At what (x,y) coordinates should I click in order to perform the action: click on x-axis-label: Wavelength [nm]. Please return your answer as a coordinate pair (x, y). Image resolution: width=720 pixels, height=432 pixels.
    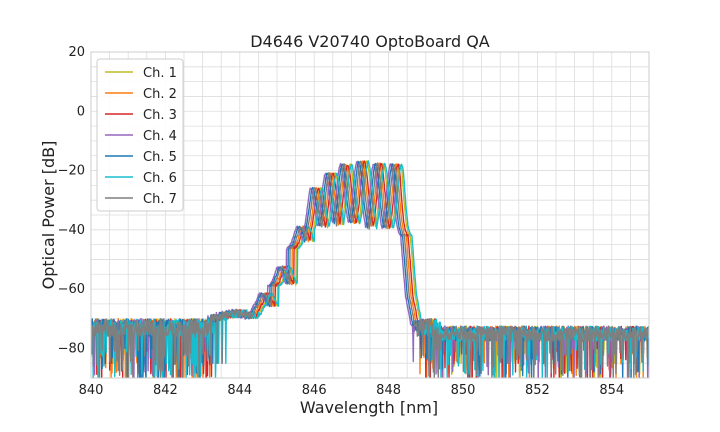
    Looking at the image, I should click on (369, 407).